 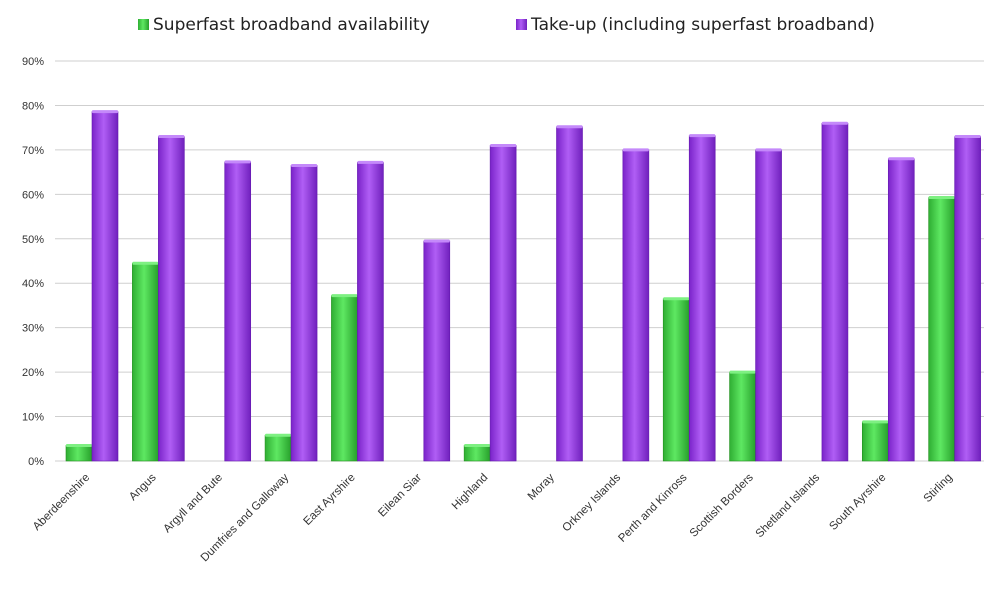 I want to click on x-tick-label: East Ayrshire, so click(x=329, y=500).